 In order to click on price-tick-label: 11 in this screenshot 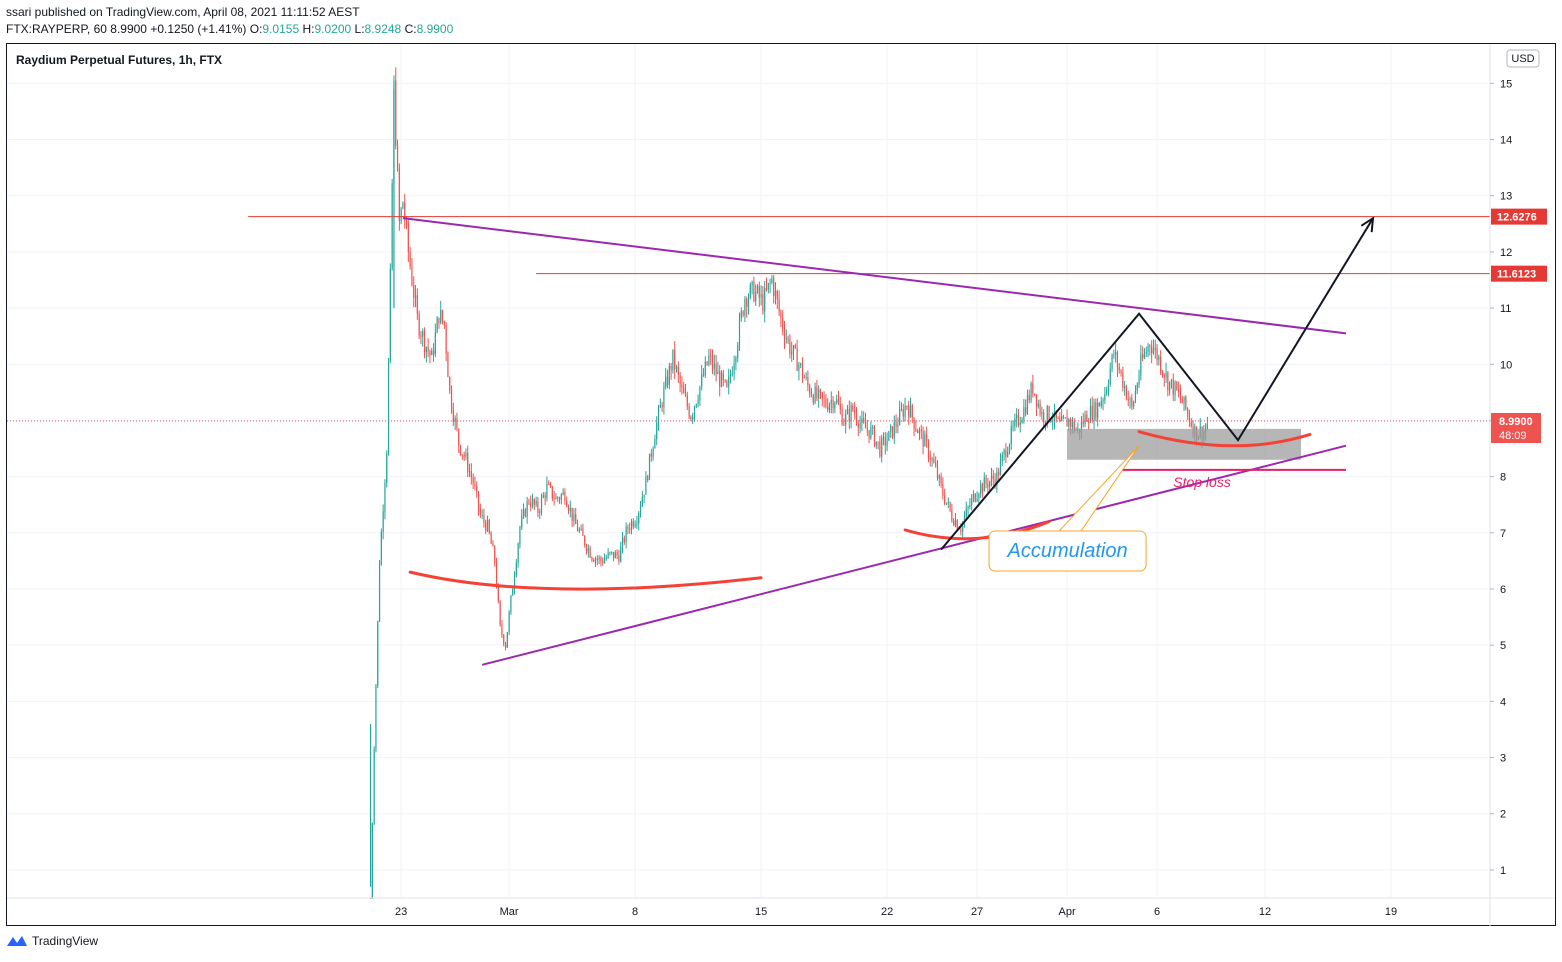, I will do `click(1505, 309)`.